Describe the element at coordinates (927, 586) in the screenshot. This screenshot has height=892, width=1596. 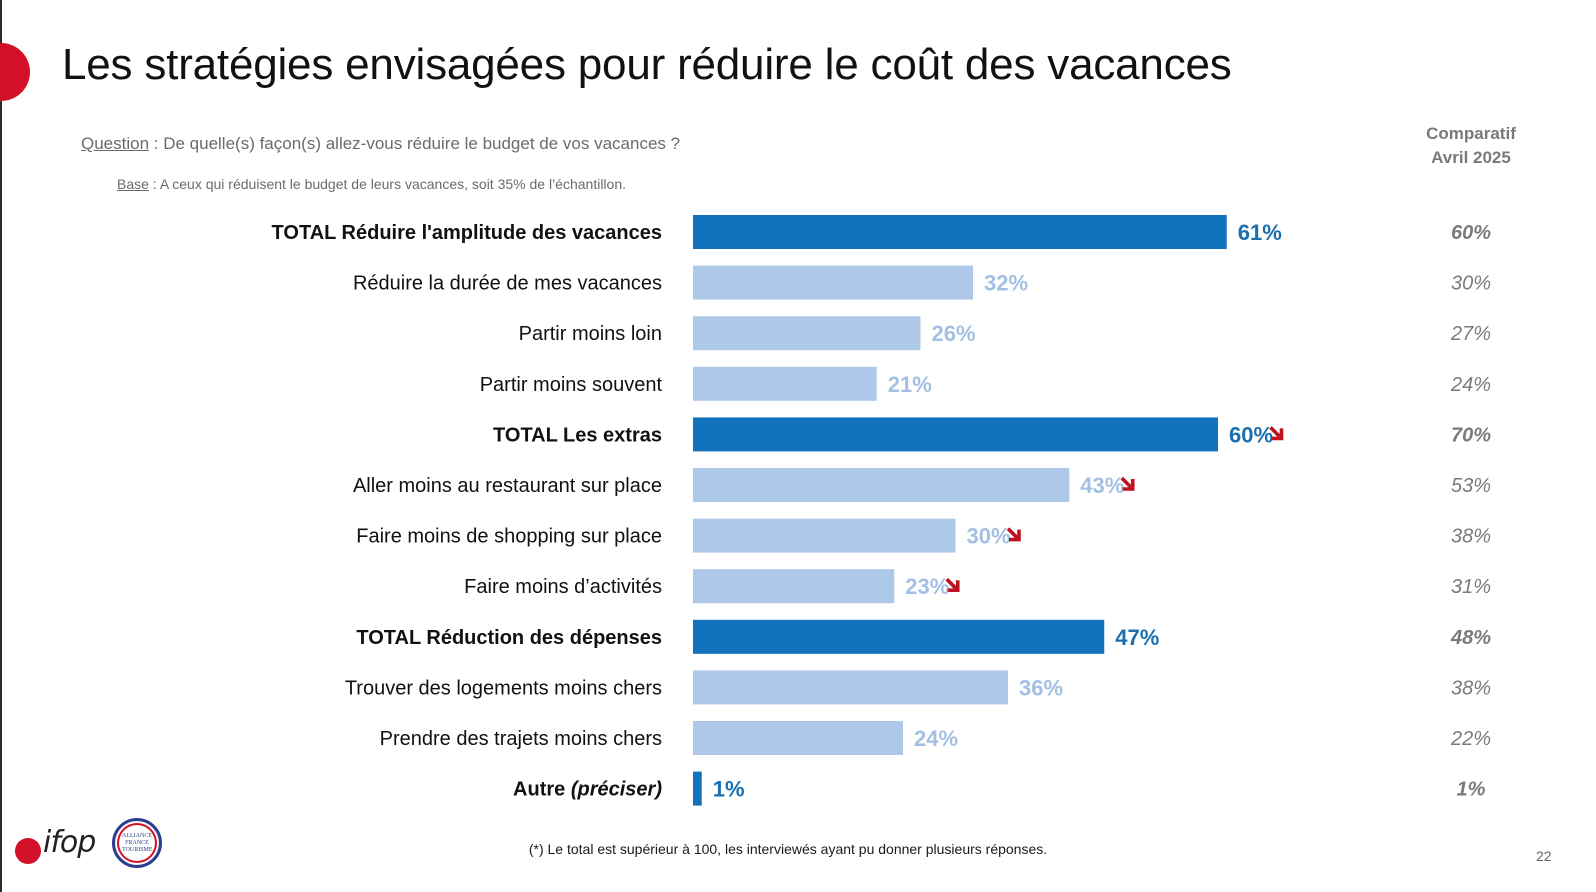
I see `value-label: 23%` at that location.